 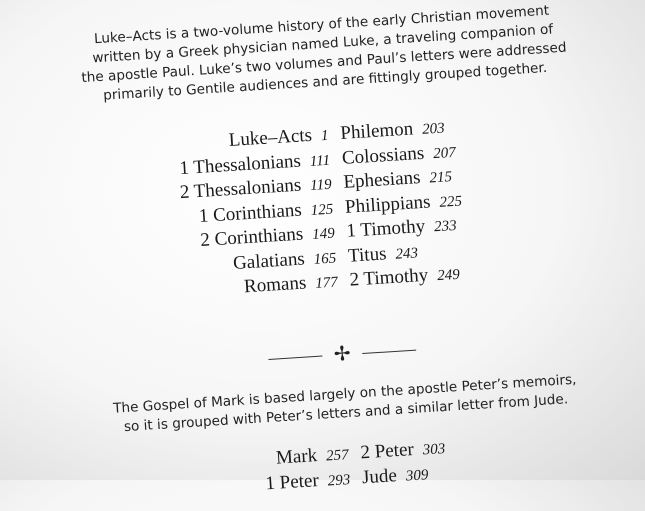 I want to click on page-number: 165, so click(x=325, y=259).